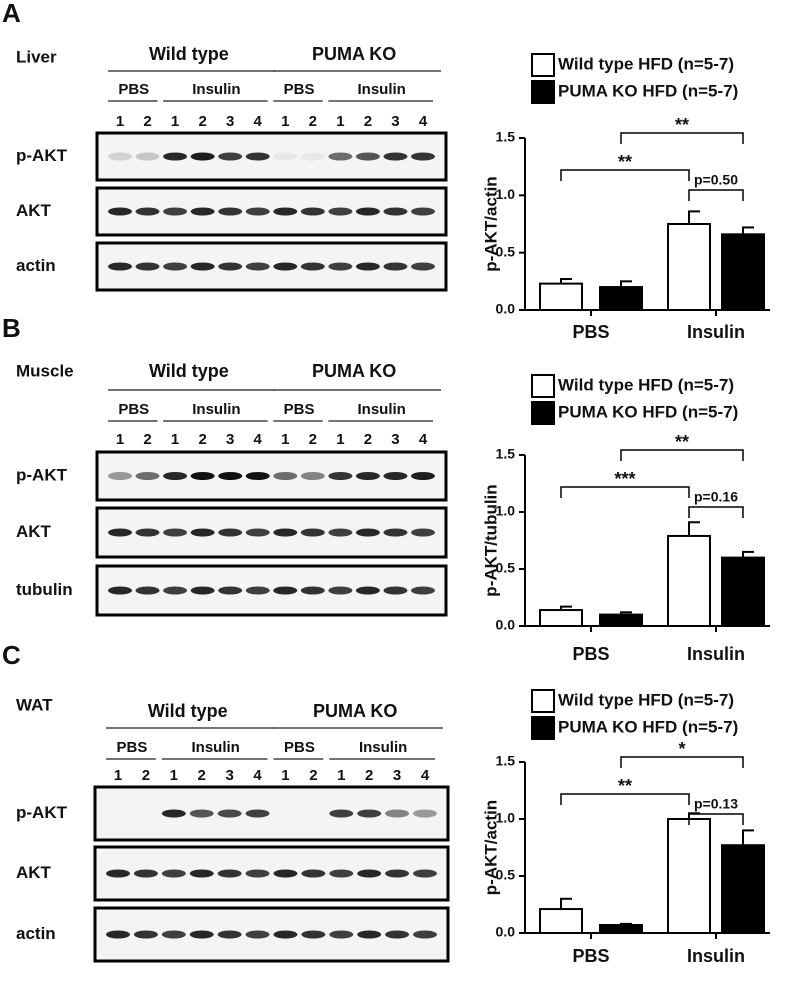  Describe the element at coordinates (716, 497) in the screenshot. I see `annotation: p=0.16` at that location.